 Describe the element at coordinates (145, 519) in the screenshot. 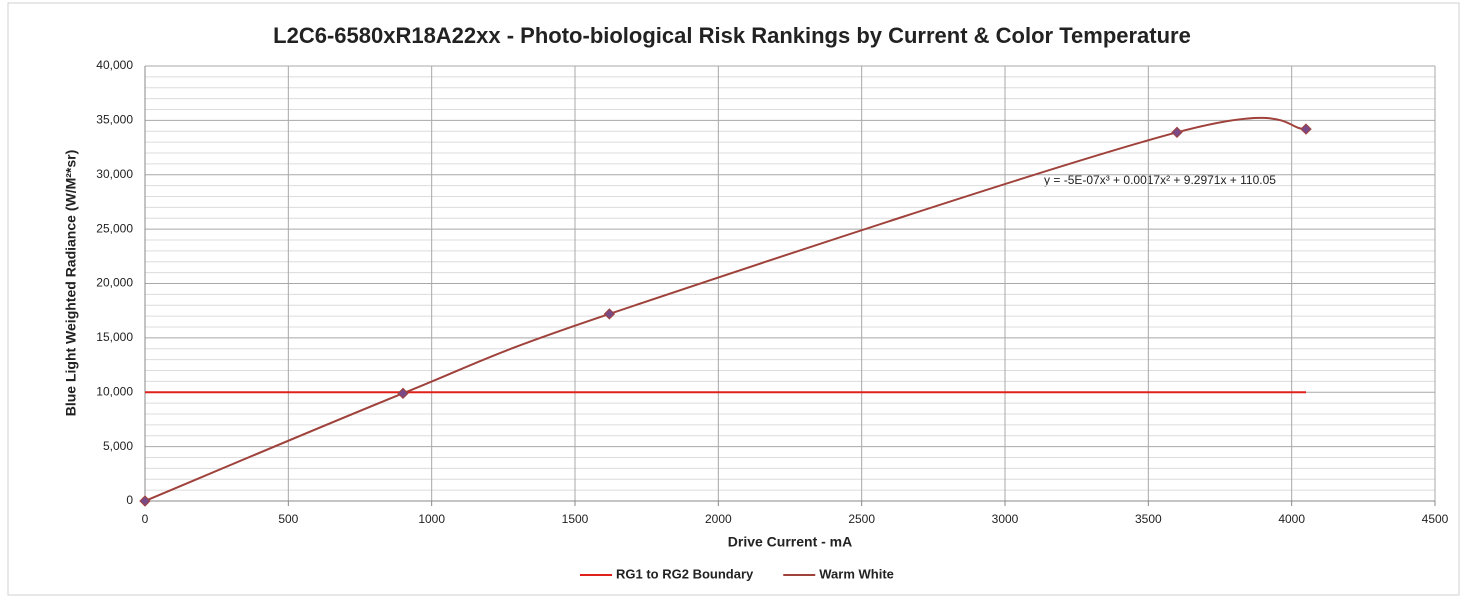

I see `x-tick-label: 0` at that location.